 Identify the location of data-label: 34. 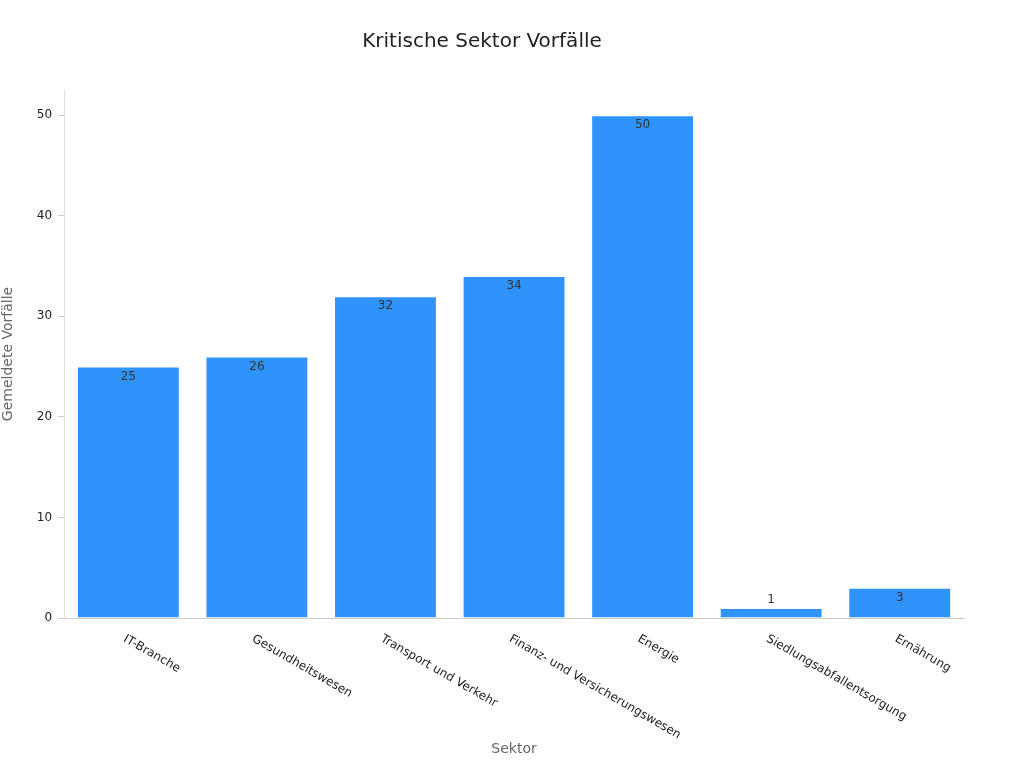
(514, 285).